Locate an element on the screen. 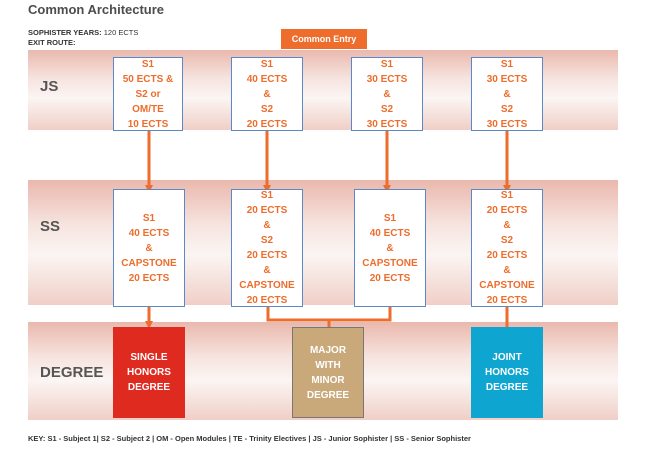 The width and height of the screenshot is (645, 463). js-box-4-line: & is located at coordinates (507, 94).